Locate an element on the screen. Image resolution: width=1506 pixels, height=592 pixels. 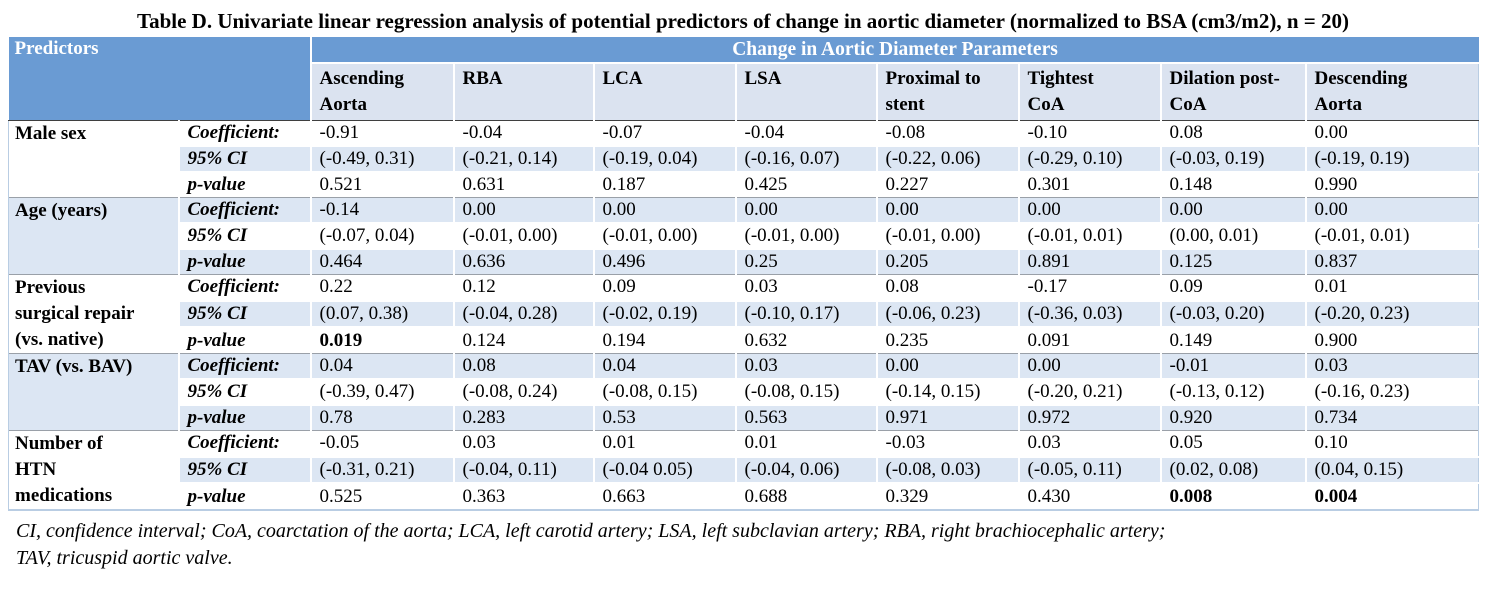
predictor-cell: TAV (vs. BAV) is located at coordinates (93, 392).